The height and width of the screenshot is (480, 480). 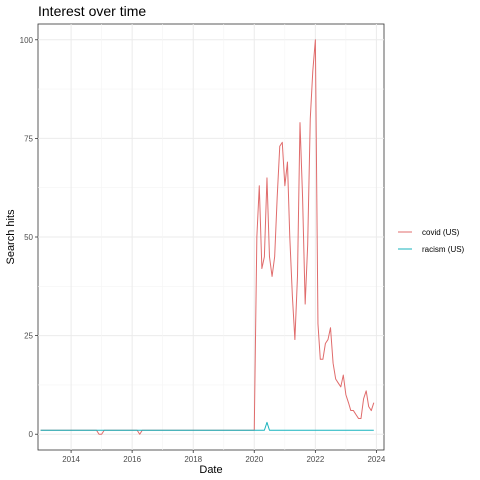 I want to click on legend: covid (US) racism (US), so click(x=431, y=241).